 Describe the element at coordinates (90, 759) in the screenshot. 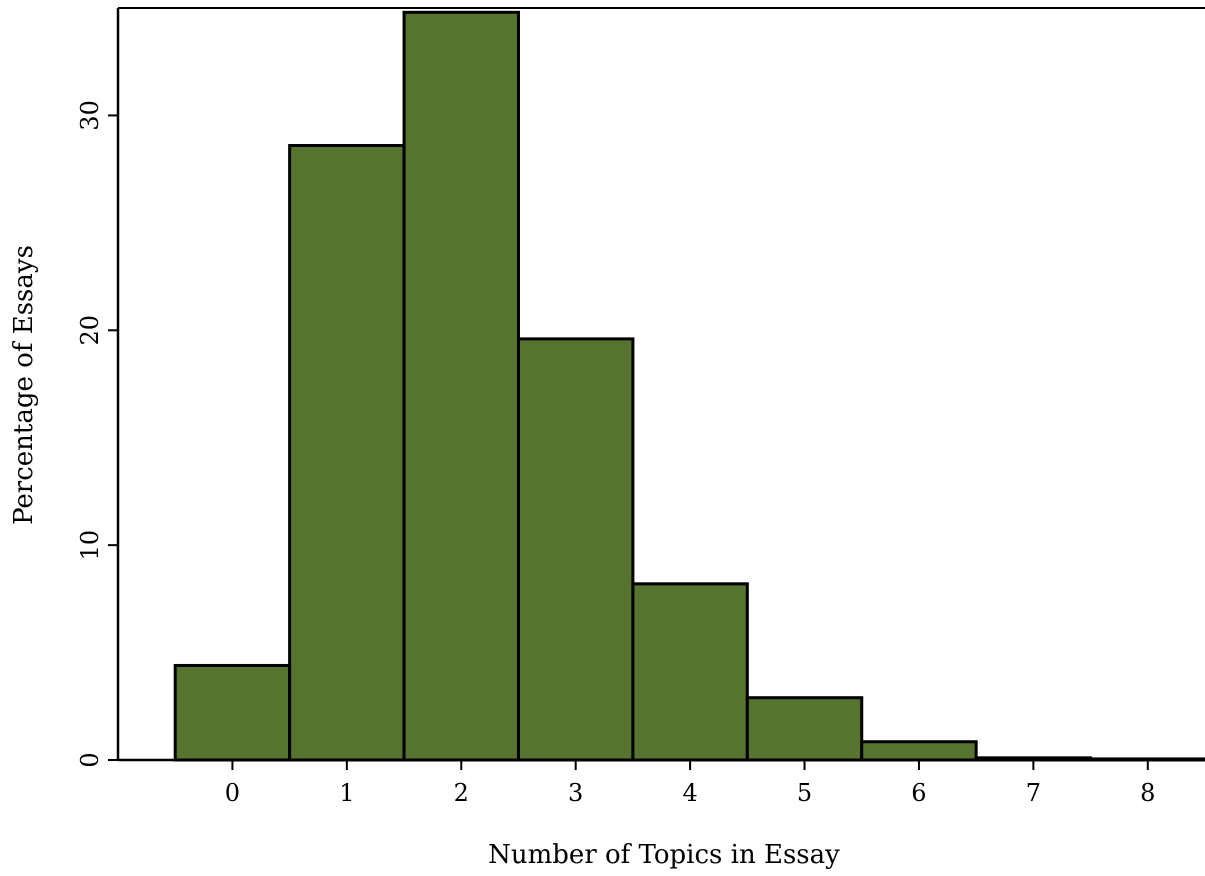

I see `y-tick-label: 0` at that location.